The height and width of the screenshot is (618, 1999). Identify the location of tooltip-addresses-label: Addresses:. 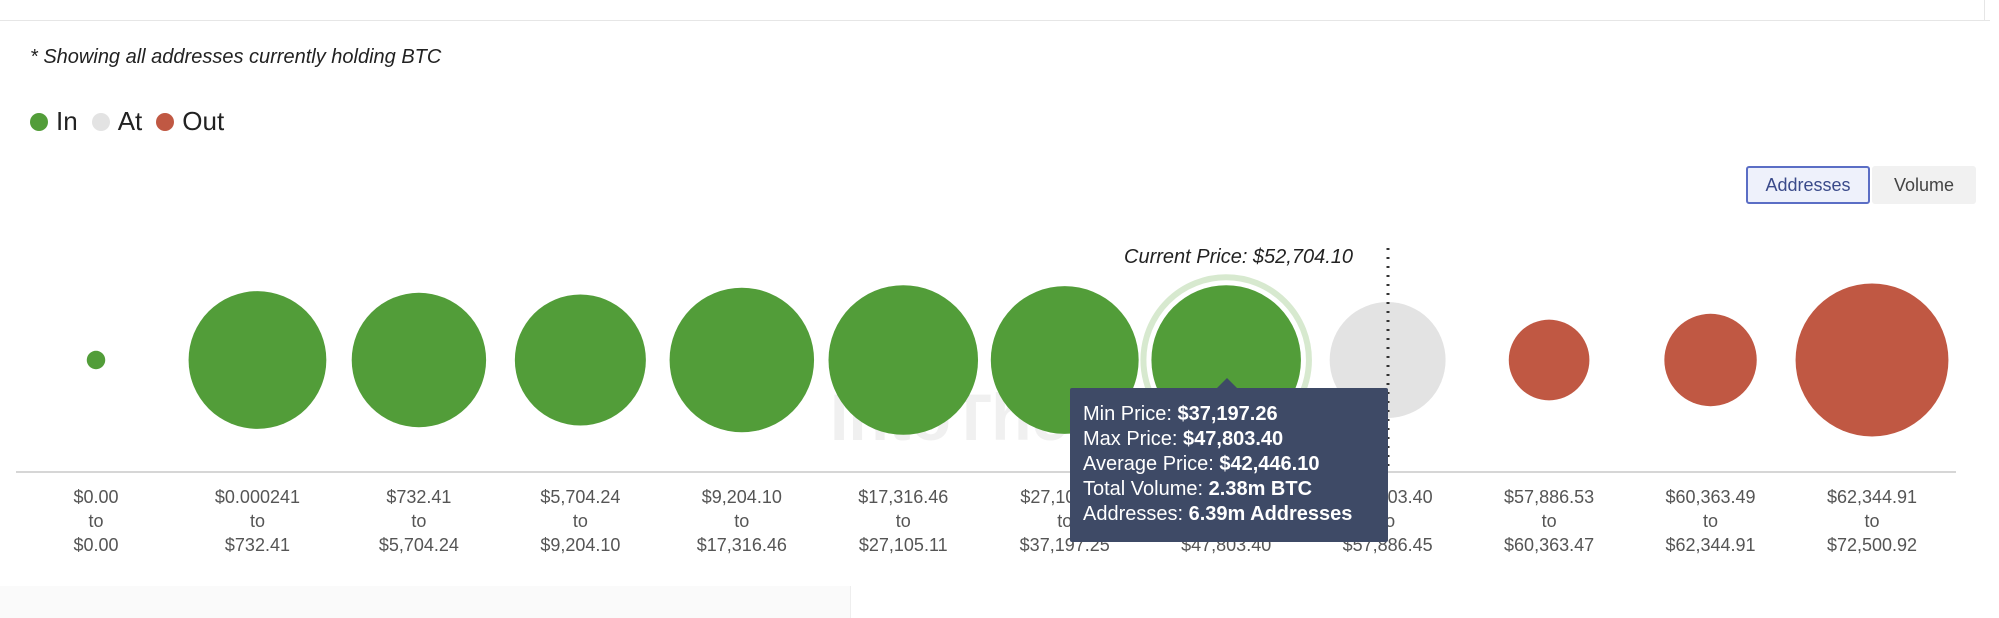
(1133, 514).